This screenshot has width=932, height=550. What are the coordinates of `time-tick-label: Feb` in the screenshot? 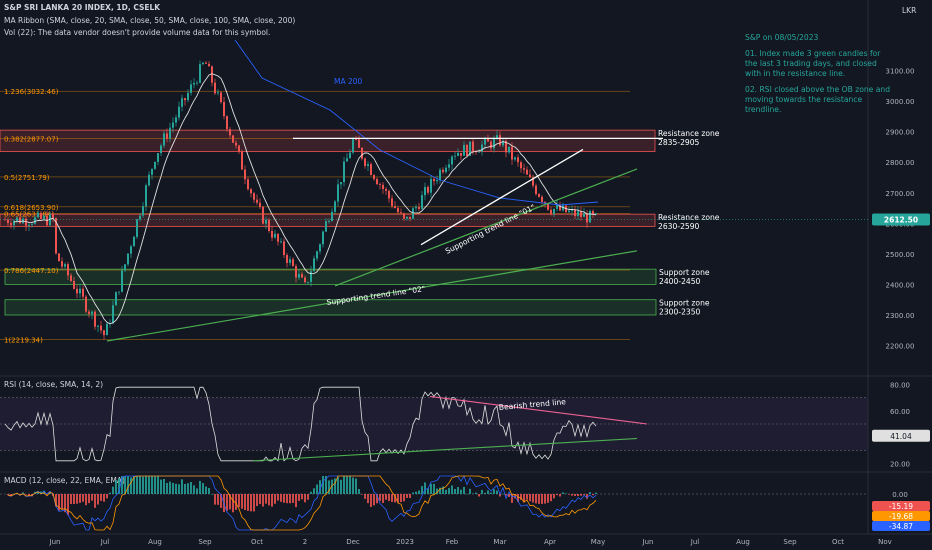 It's located at (452, 542).